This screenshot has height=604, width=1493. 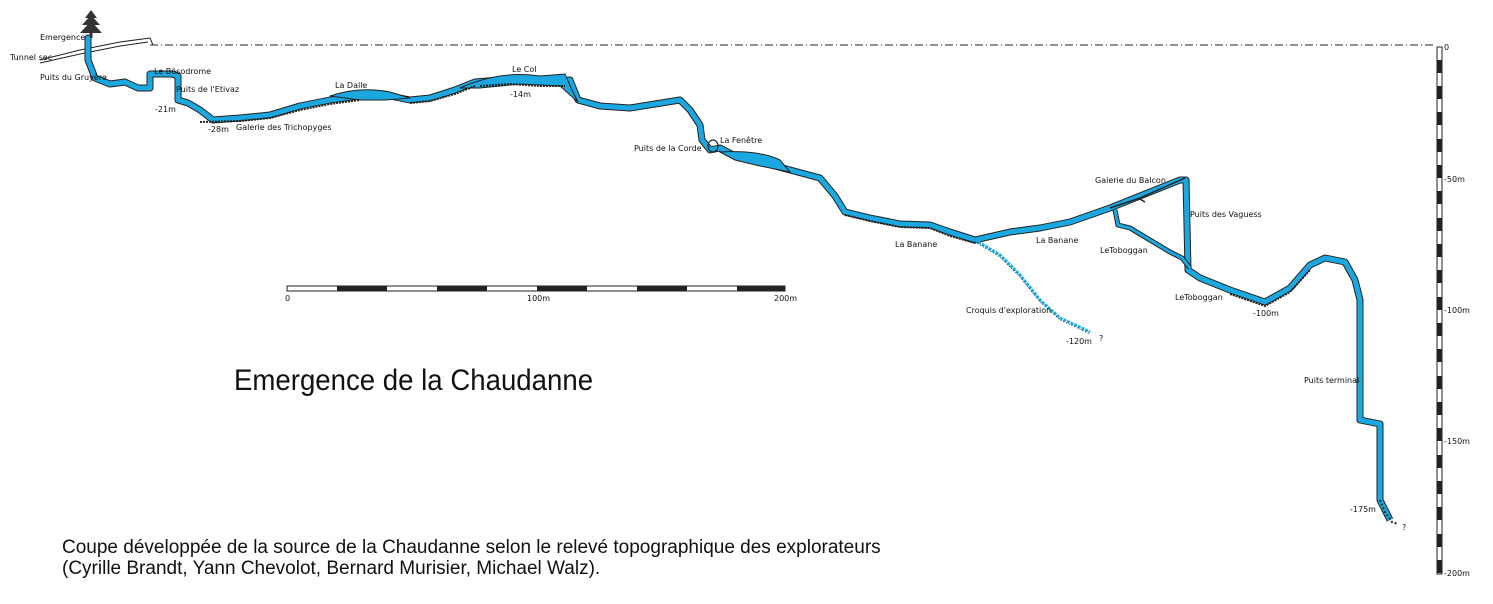 I want to click on depth-tick-0: 0, so click(x=1446, y=47).